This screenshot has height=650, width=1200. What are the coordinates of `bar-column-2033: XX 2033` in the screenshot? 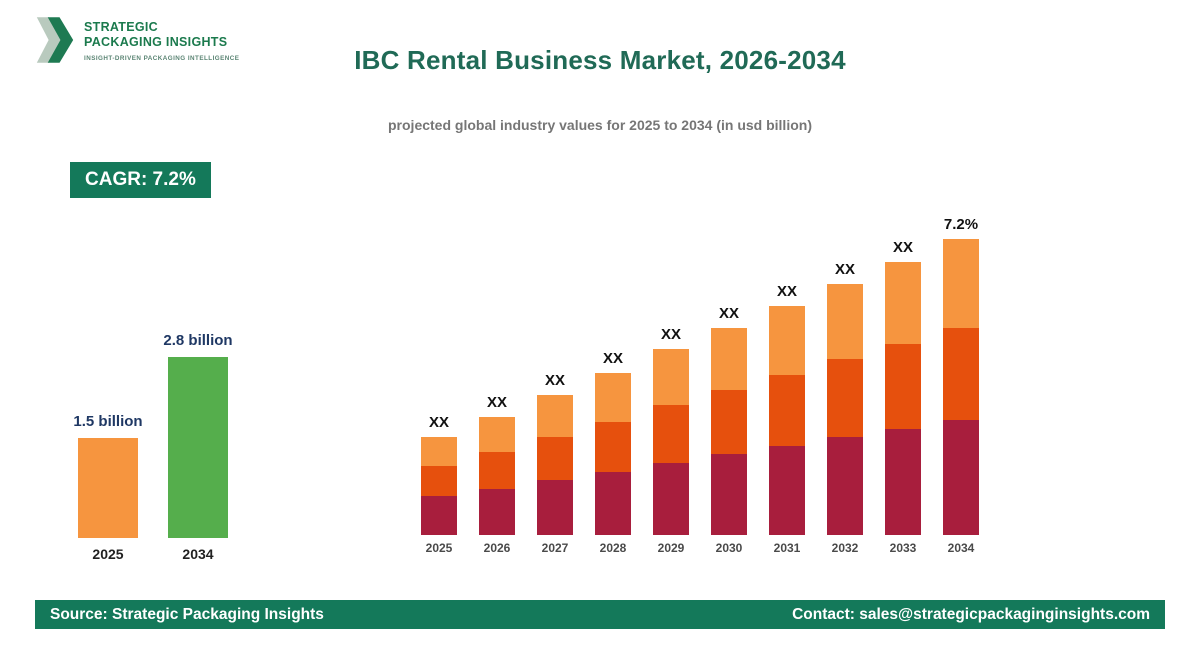 It's located at (903, 397).